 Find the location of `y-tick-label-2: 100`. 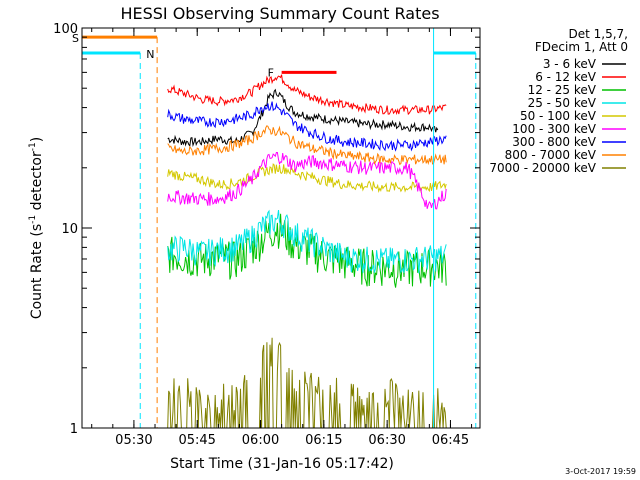

y-tick-label-2: 100 is located at coordinates (65, 29).